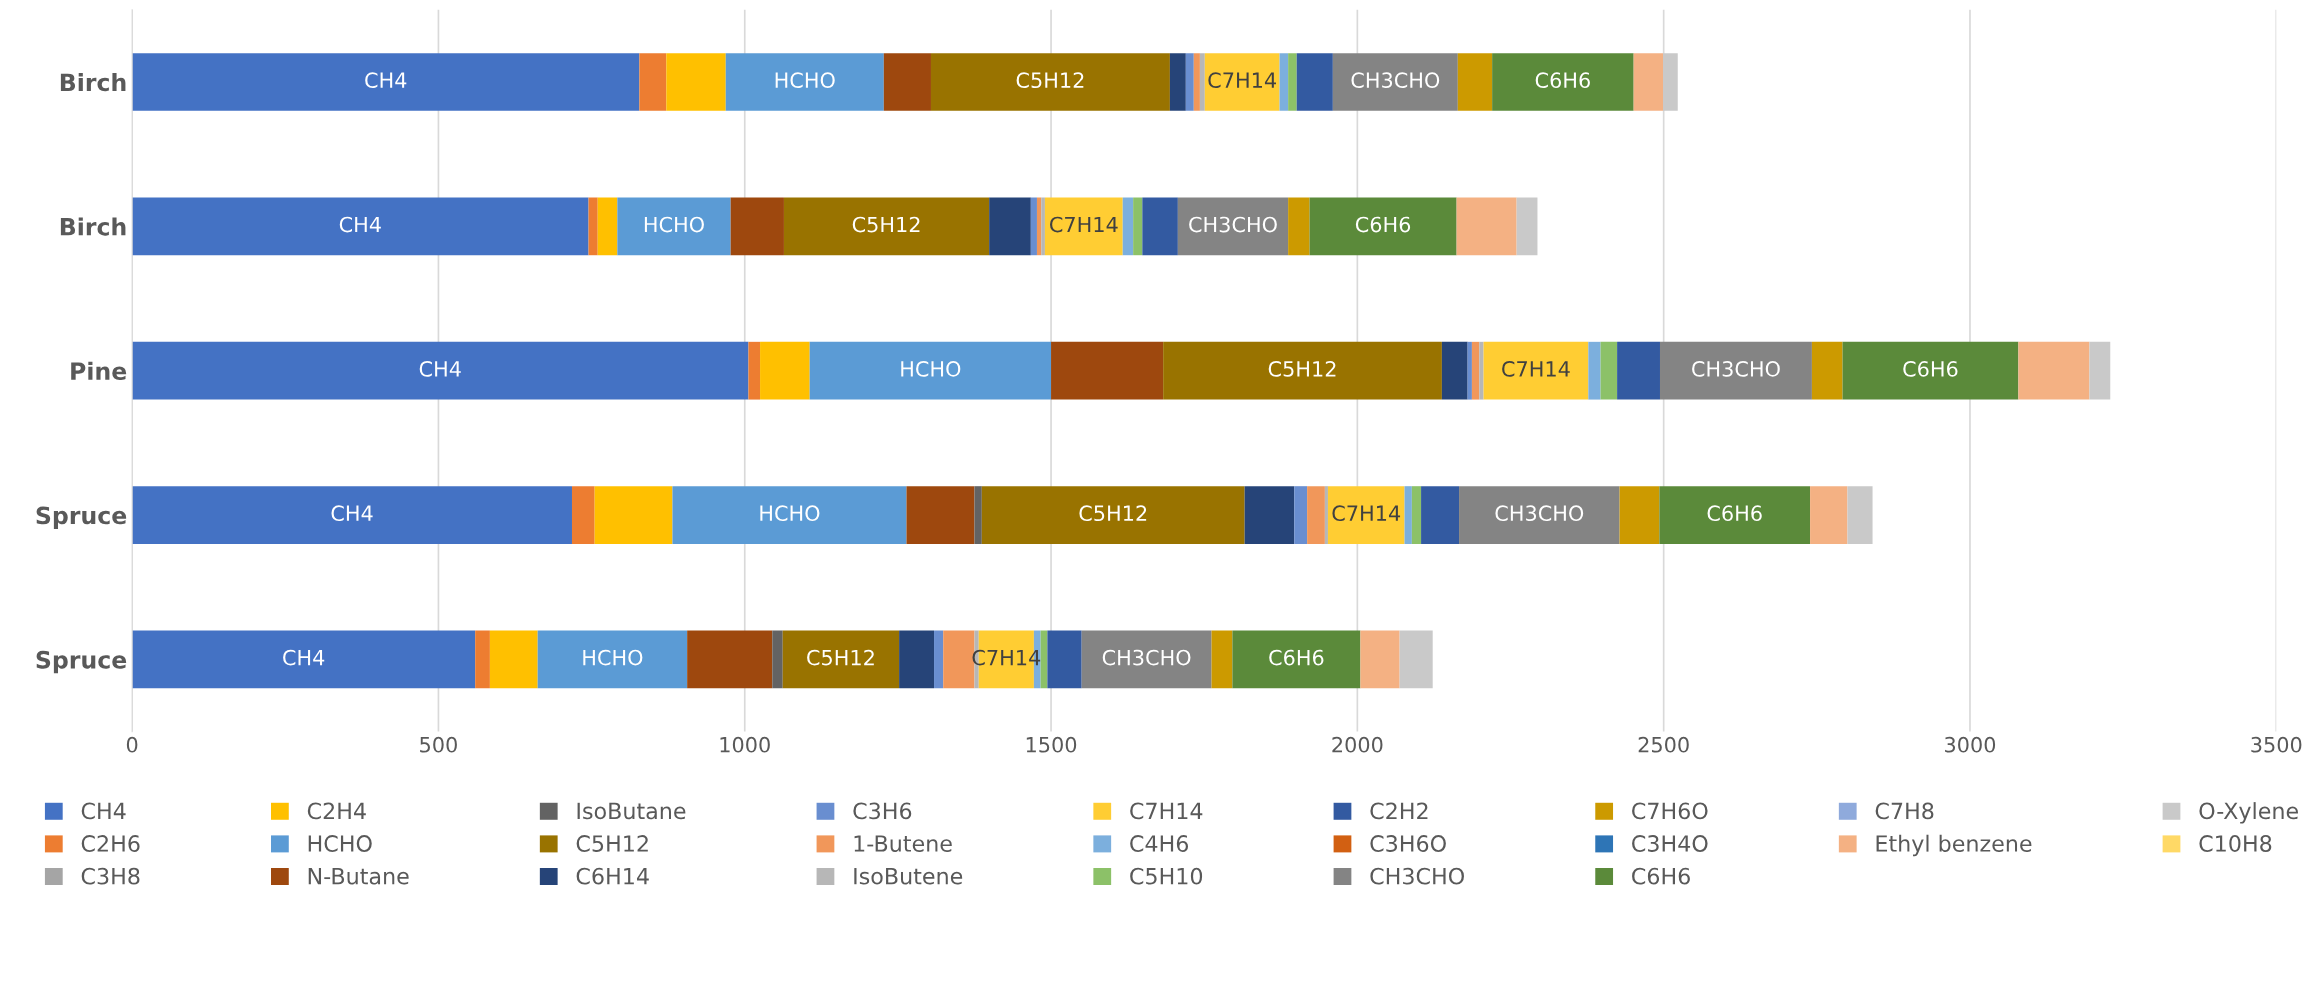 The image size is (2318, 982). What do you see at coordinates (103, 811) in the screenshot?
I see `legend-label: CH4` at bounding box center [103, 811].